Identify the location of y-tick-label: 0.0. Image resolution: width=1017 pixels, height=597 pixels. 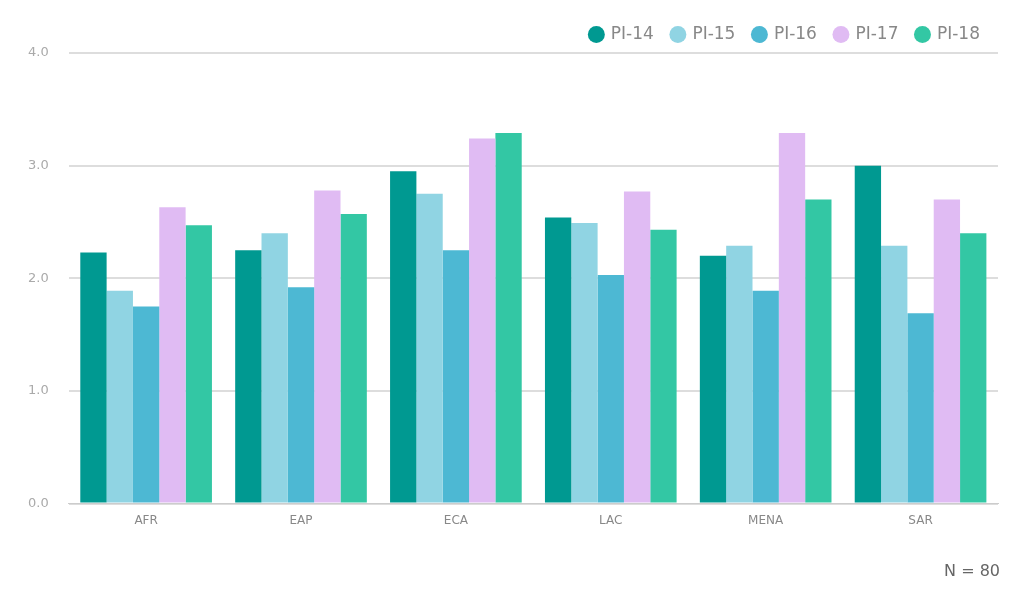
(38, 502).